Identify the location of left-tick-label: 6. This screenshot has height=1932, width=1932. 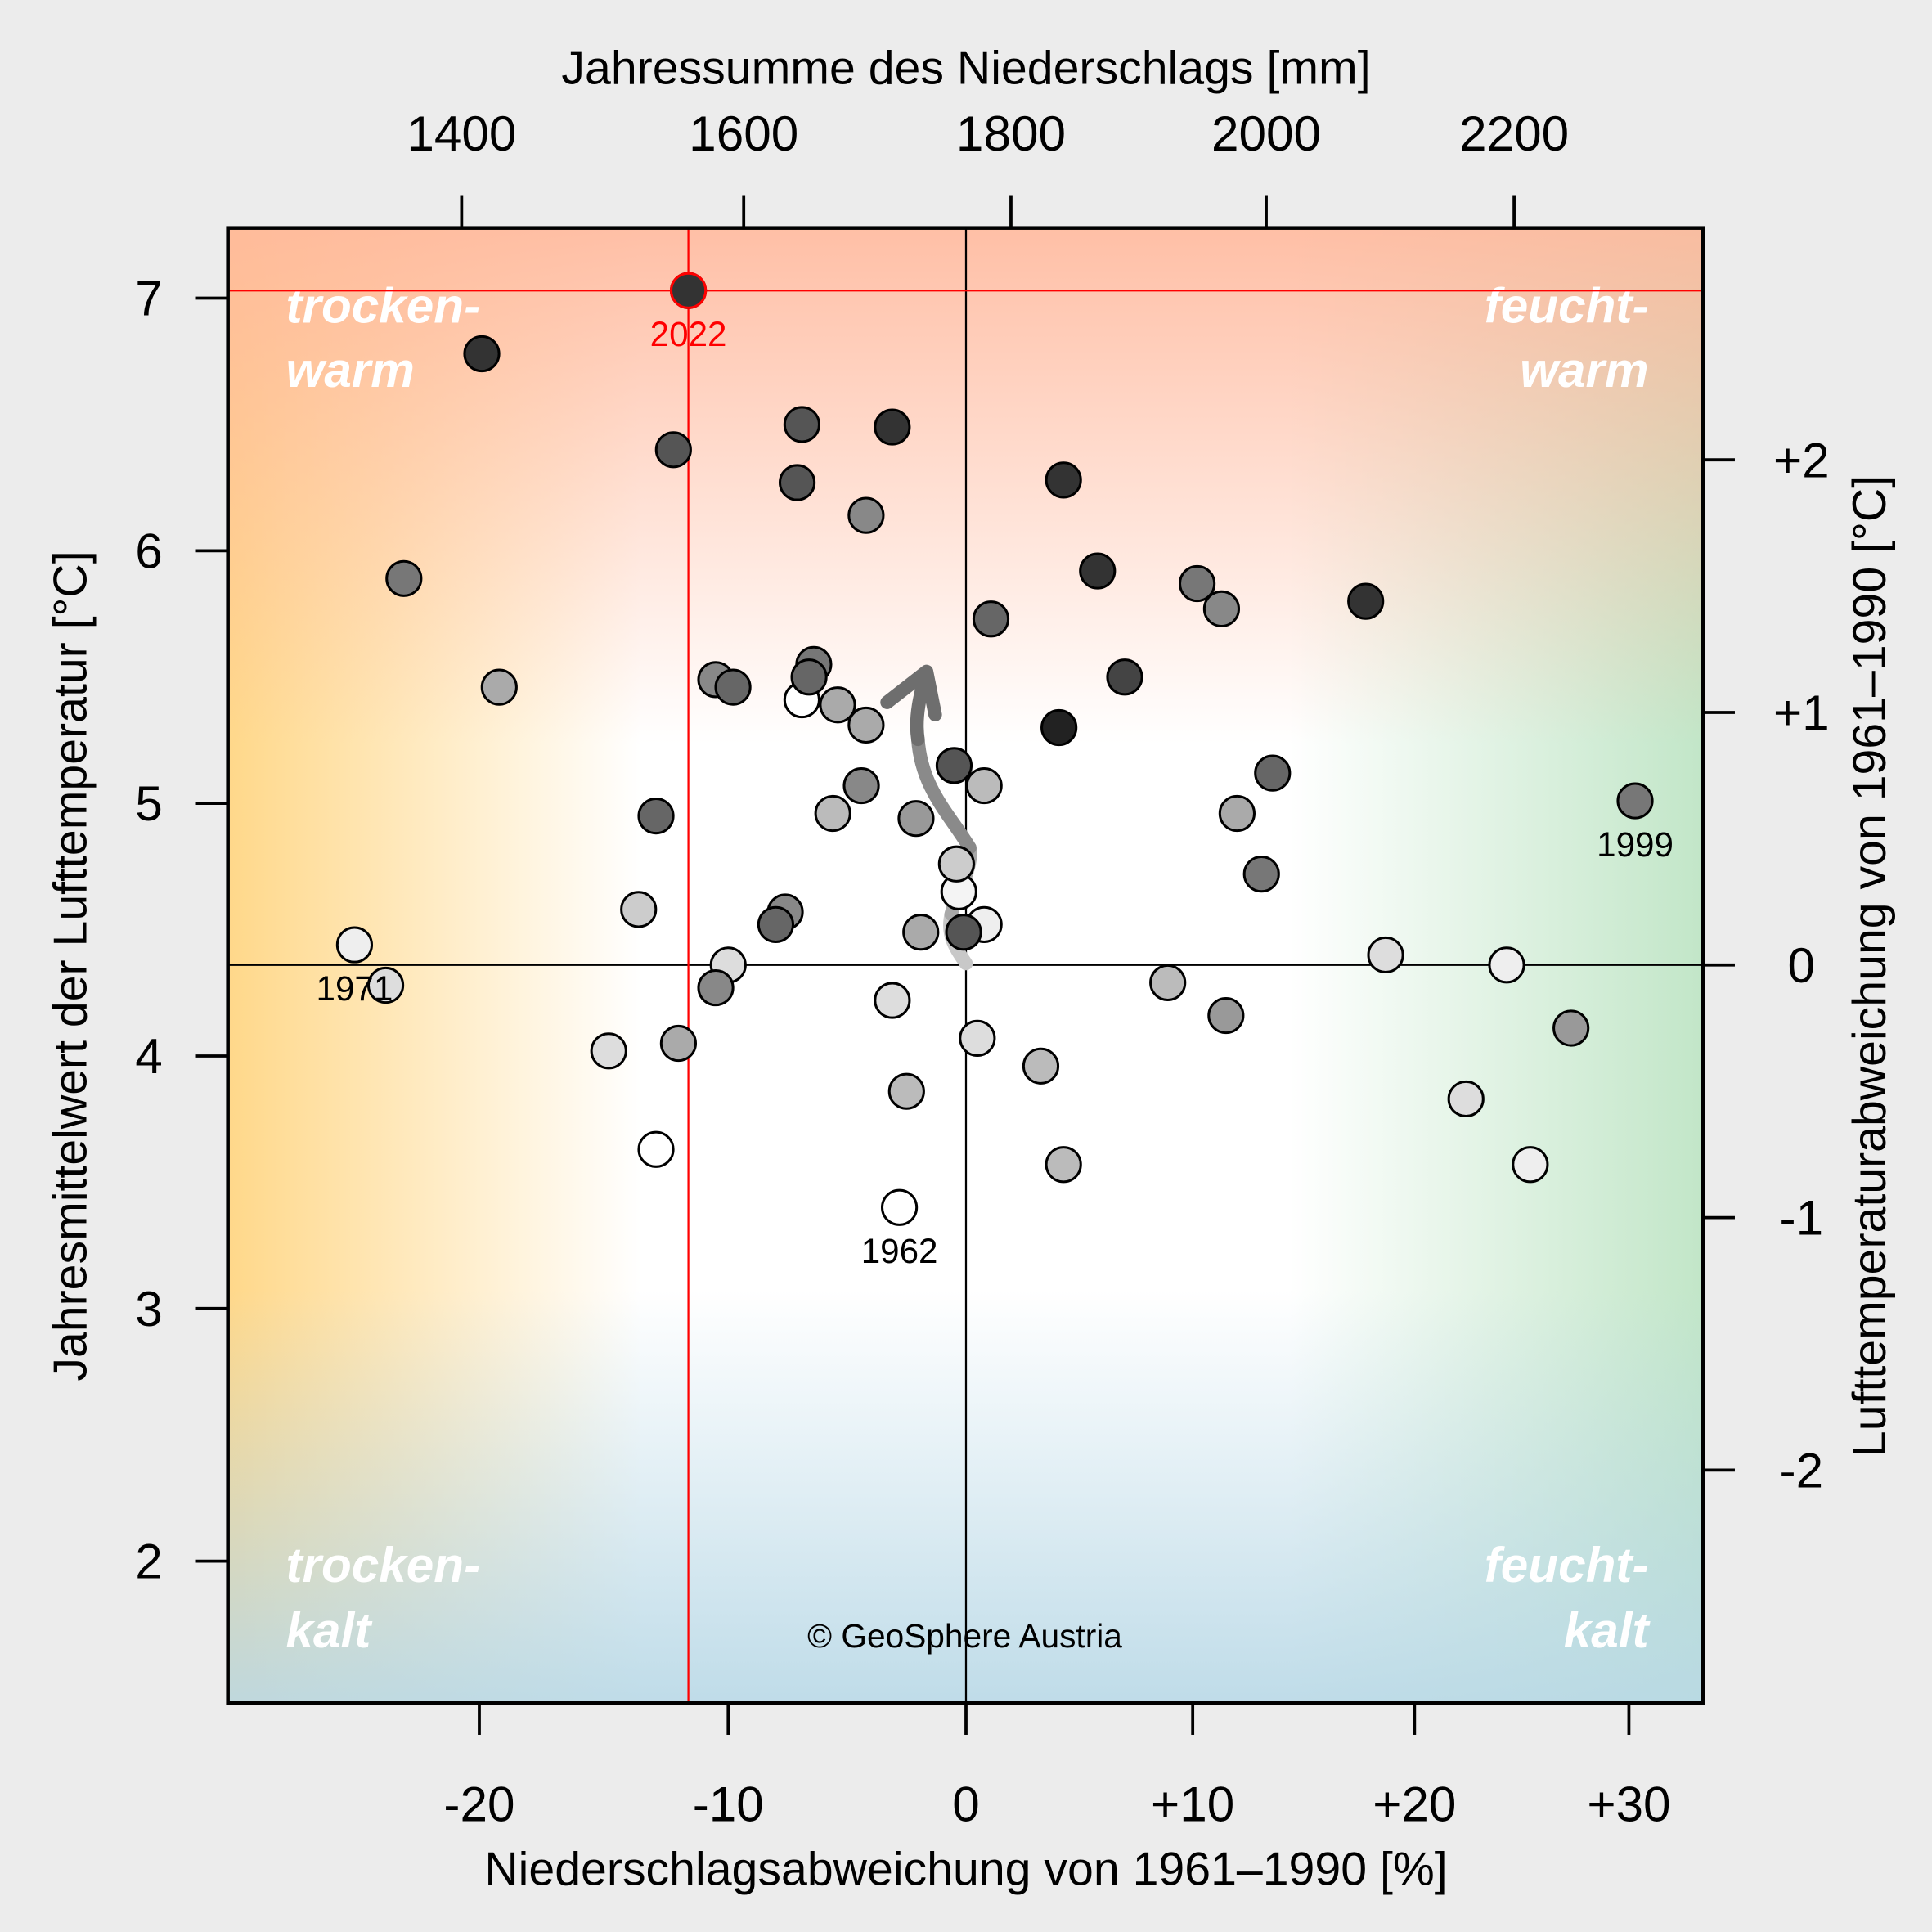
(149, 550).